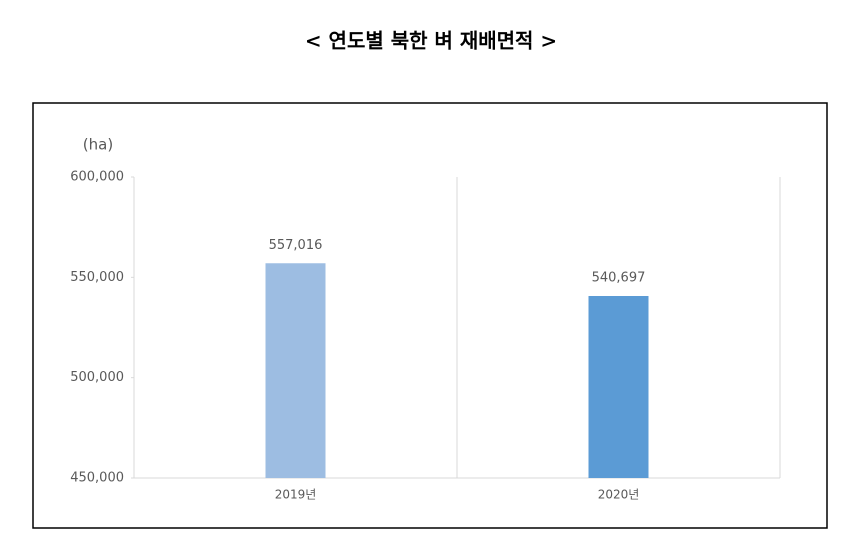 The width and height of the screenshot is (862, 537). What do you see at coordinates (619, 495) in the screenshot?
I see `x-tick-label: 2020년` at bounding box center [619, 495].